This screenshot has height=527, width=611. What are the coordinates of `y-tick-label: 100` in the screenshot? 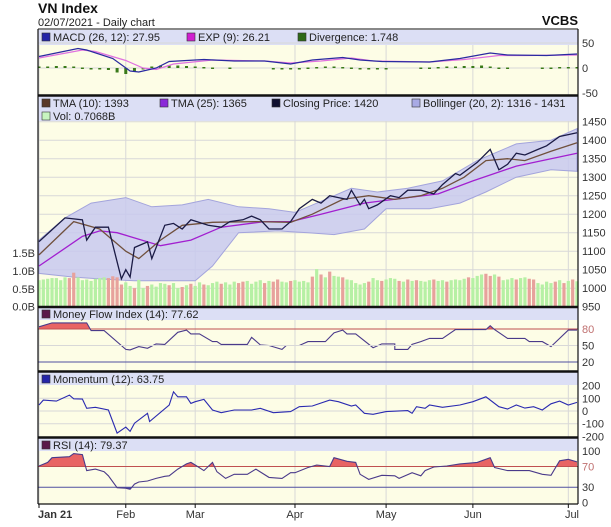 It's located at (591, 399).